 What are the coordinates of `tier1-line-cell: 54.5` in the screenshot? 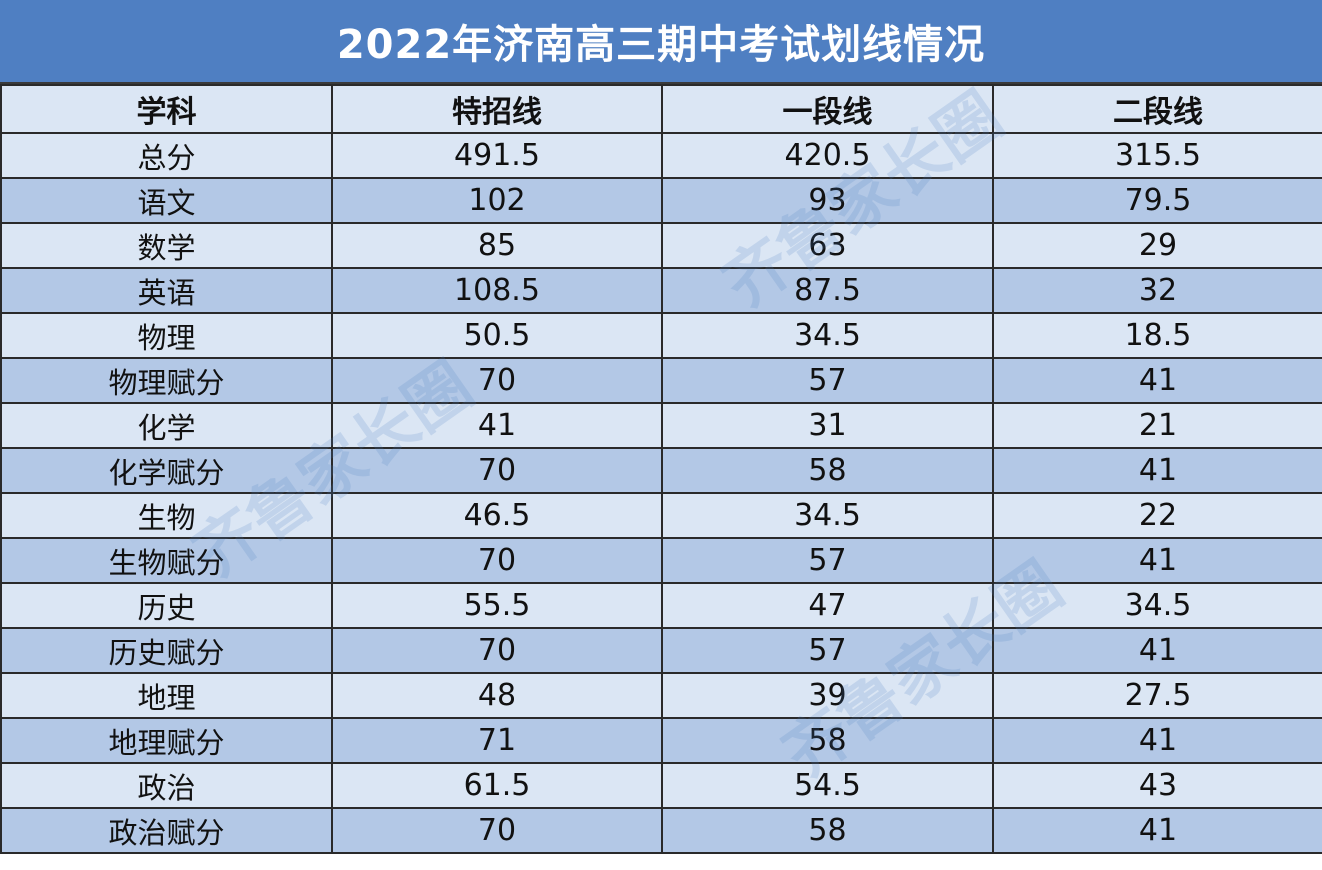 It's located at (827, 785).